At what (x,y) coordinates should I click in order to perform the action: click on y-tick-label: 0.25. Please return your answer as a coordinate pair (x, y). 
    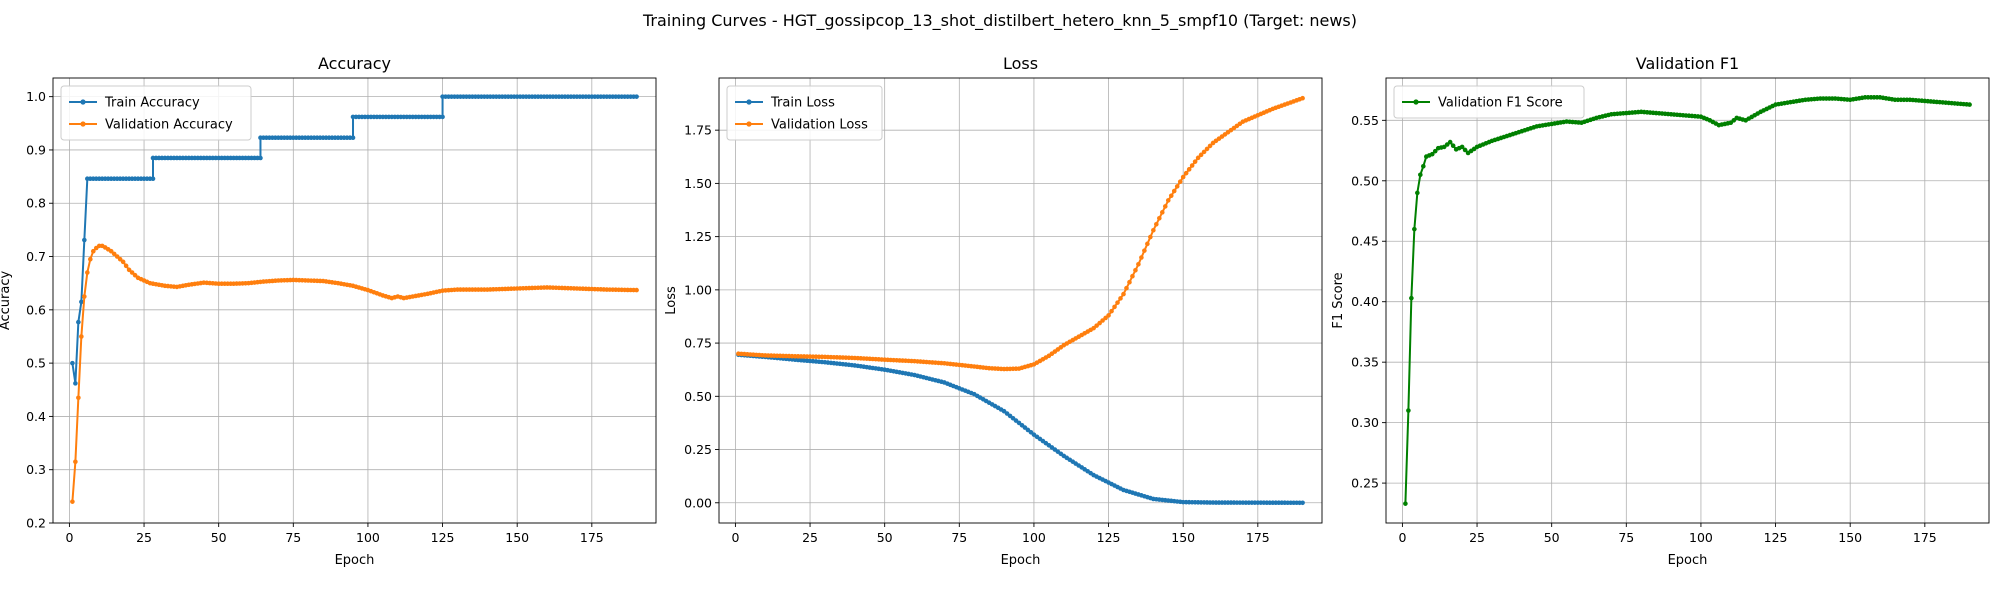
    Looking at the image, I should click on (1365, 483).